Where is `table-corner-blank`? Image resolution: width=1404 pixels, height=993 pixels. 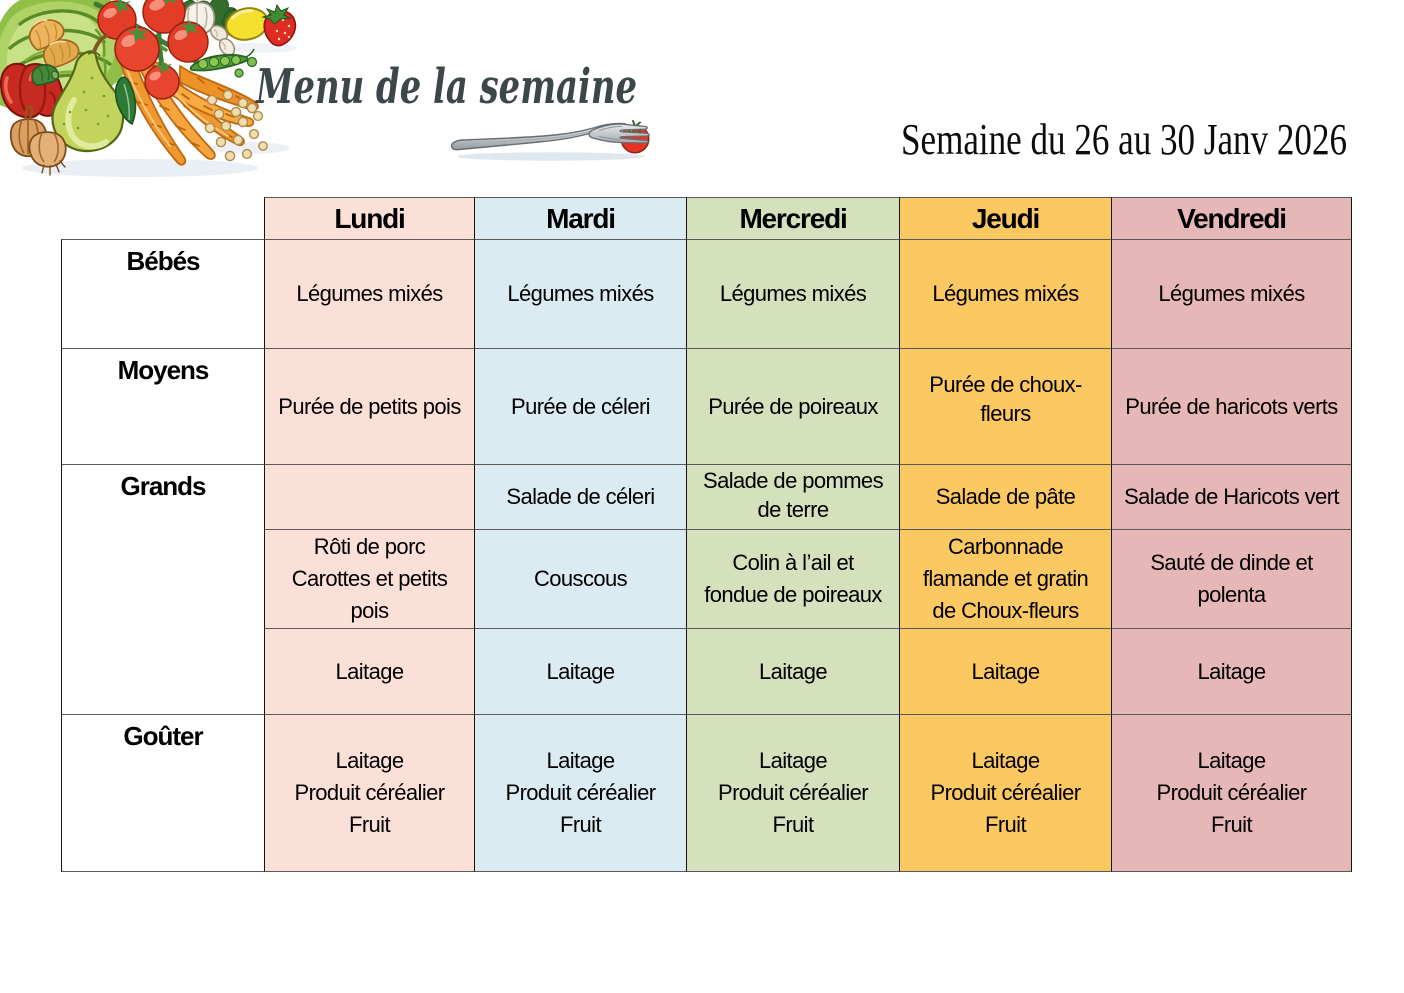
table-corner-blank is located at coordinates (162, 218).